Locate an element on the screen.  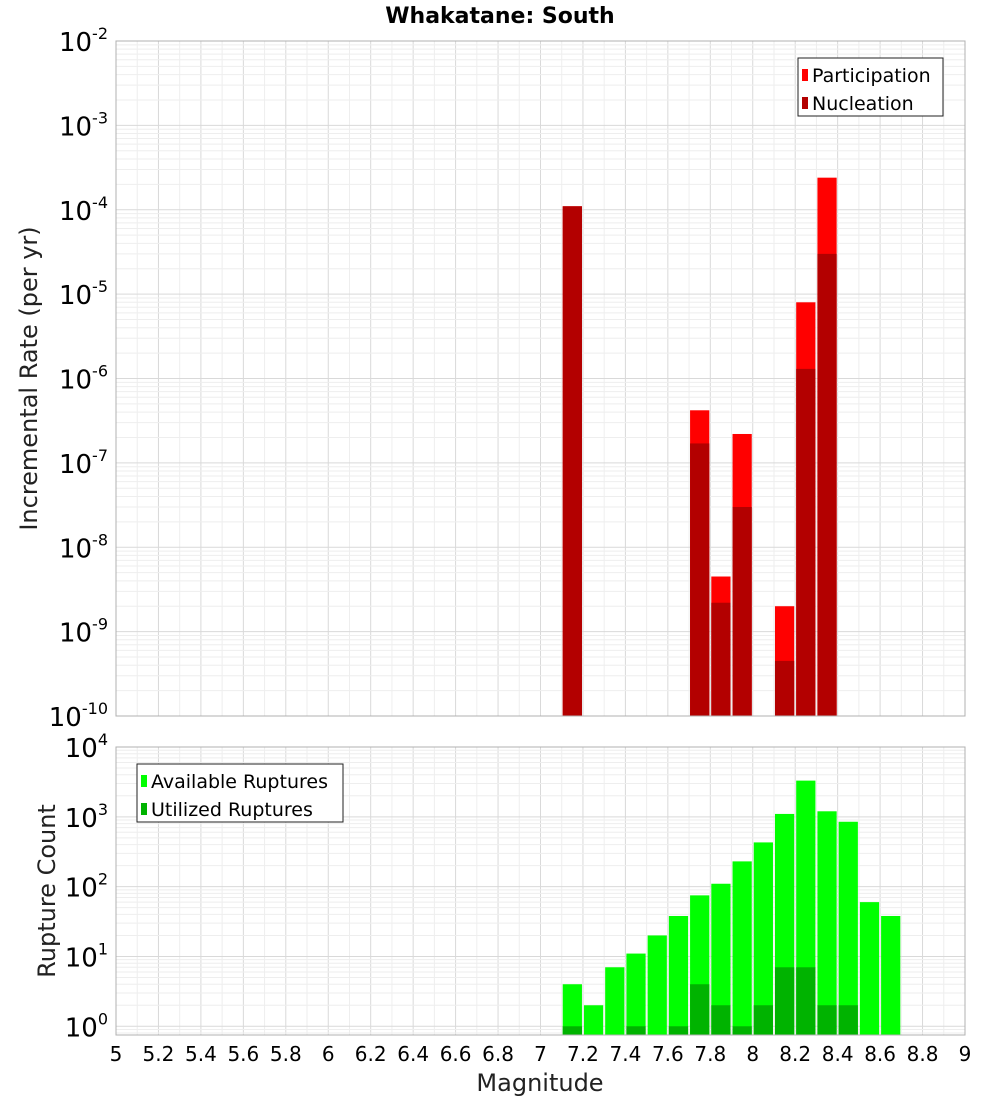
legend: Available Ruptures Utilized Ruptures is located at coordinates (240, 793).